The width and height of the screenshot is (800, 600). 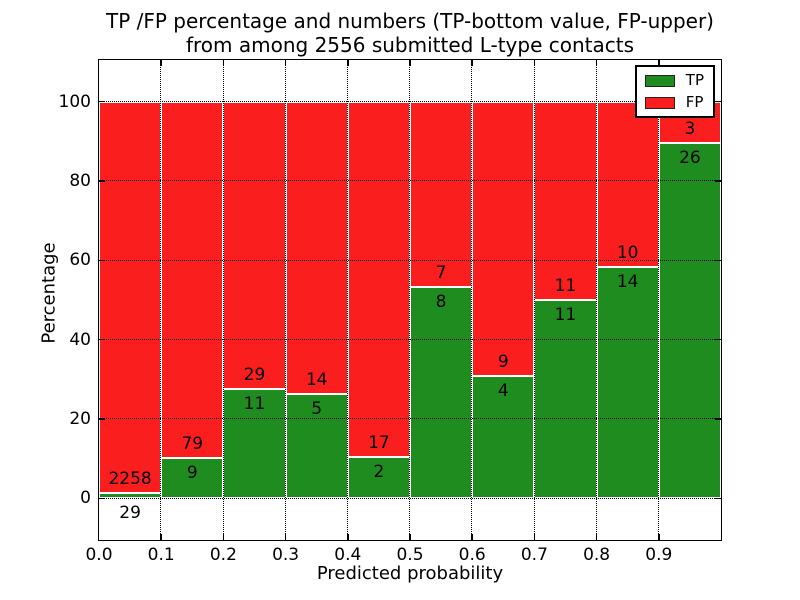 What do you see at coordinates (223, 555) in the screenshot?
I see `x-tick-label: 0.2` at bounding box center [223, 555].